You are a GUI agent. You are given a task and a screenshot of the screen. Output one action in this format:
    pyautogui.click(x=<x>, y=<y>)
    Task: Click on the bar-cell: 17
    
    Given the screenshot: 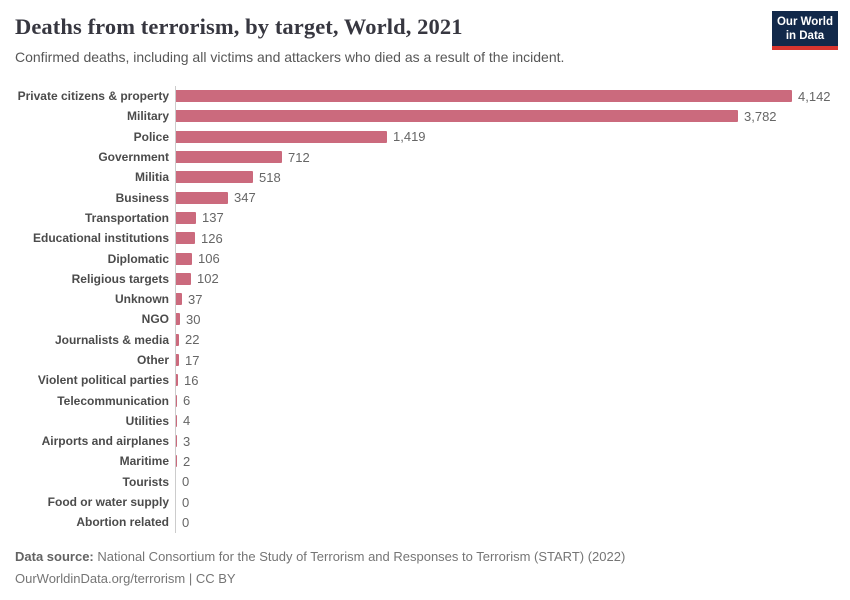 What is the action you would take?
    pyautogui.click(x=505, y=360)
    